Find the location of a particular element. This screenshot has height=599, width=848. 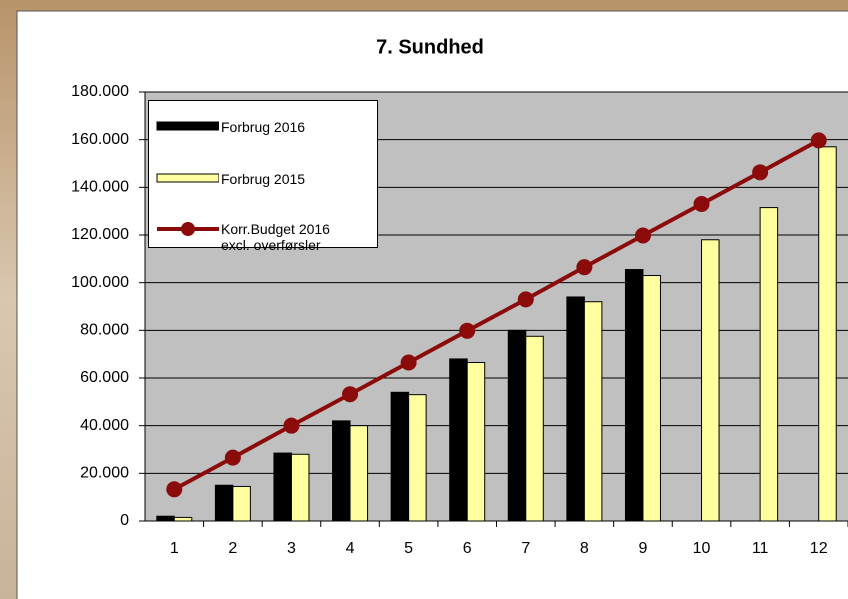

x-tick-label: 6 is located at coordinates (467, 548).